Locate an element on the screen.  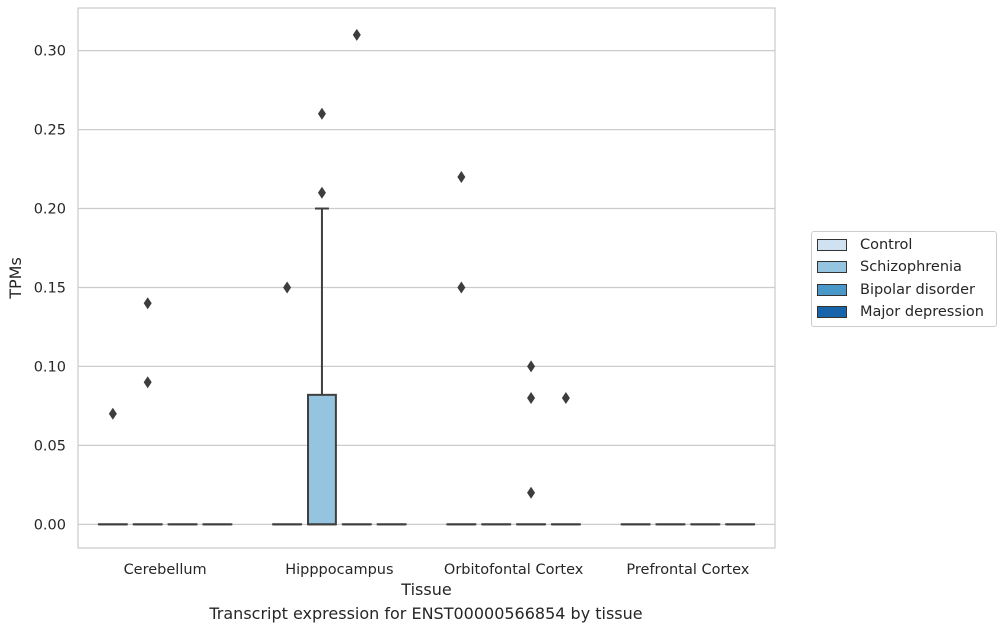
y-tick-labels: 0.00 0.05 0.10 0.15 0.20 0.25 0.30 is located at coordinates (50, 289).